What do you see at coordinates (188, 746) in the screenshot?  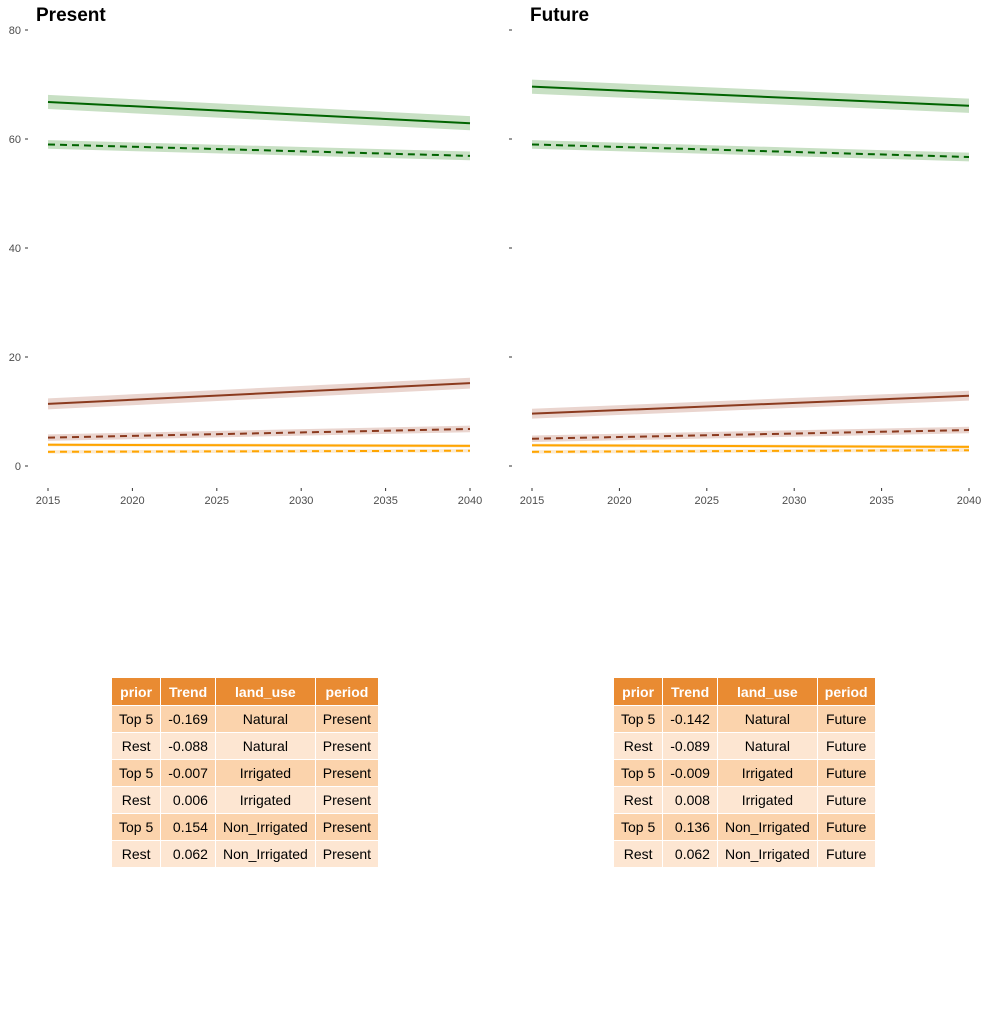 I see `table-cell: -0.088` at bounding box center [188, 746].